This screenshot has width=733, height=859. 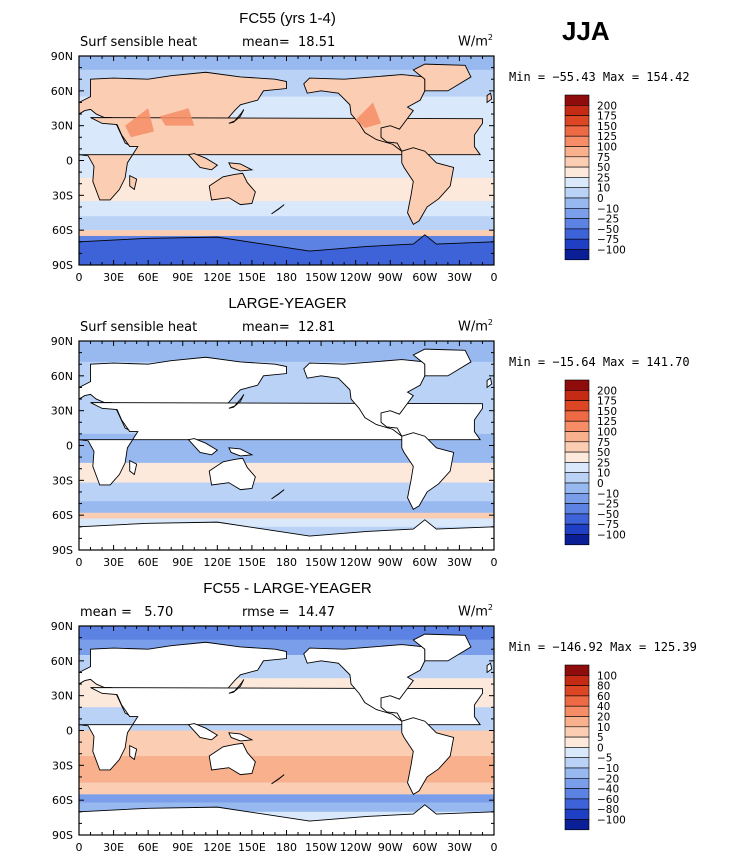 I want to click on lon-tick-label: 150E, so click(x=252, y=847).